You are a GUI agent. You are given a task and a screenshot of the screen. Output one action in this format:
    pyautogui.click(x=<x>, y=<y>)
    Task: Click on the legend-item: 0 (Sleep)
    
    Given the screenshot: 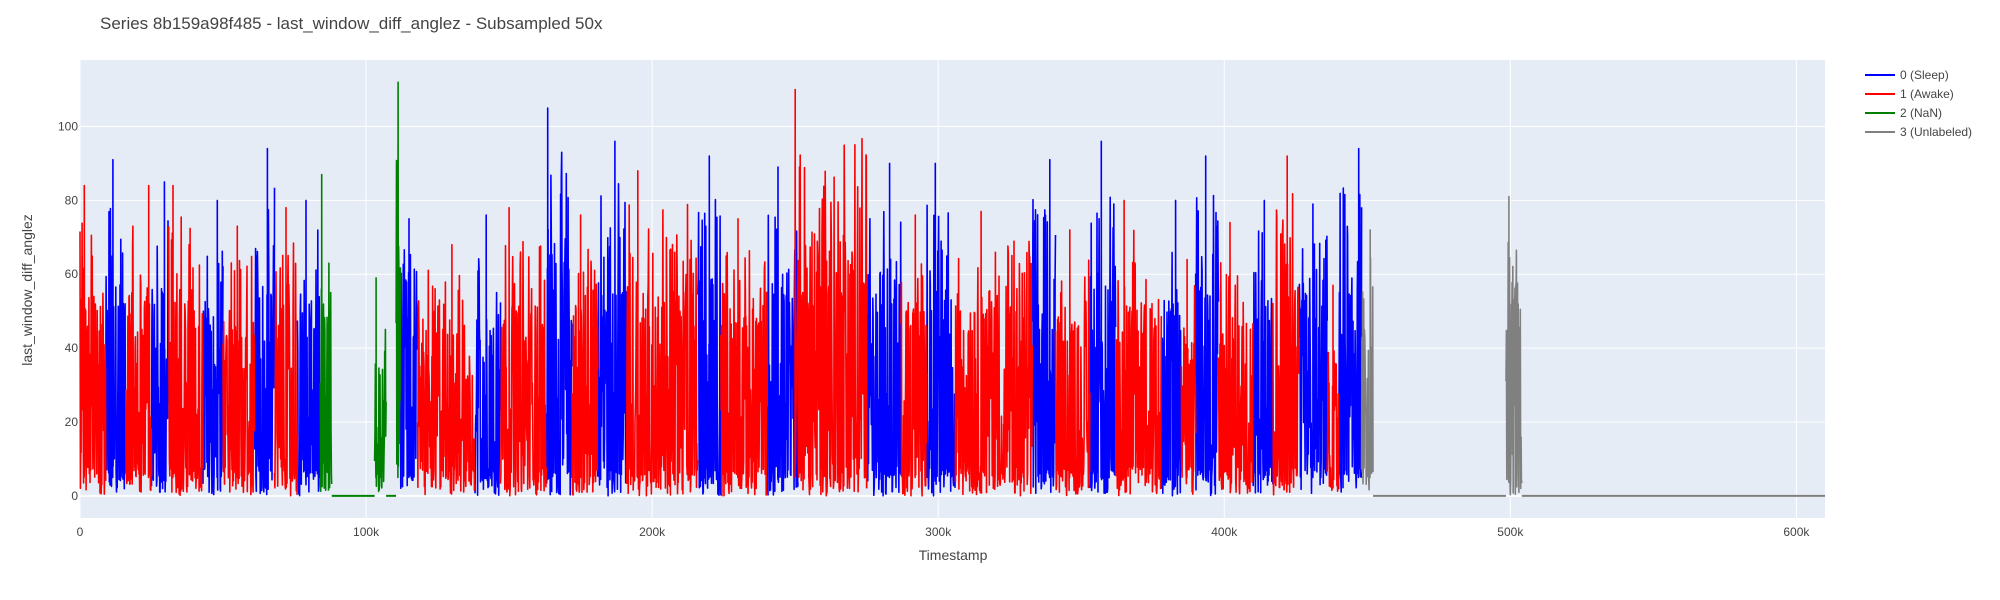 What is the action you would take?
    pyautogui.click(x=1907, y=75)
    